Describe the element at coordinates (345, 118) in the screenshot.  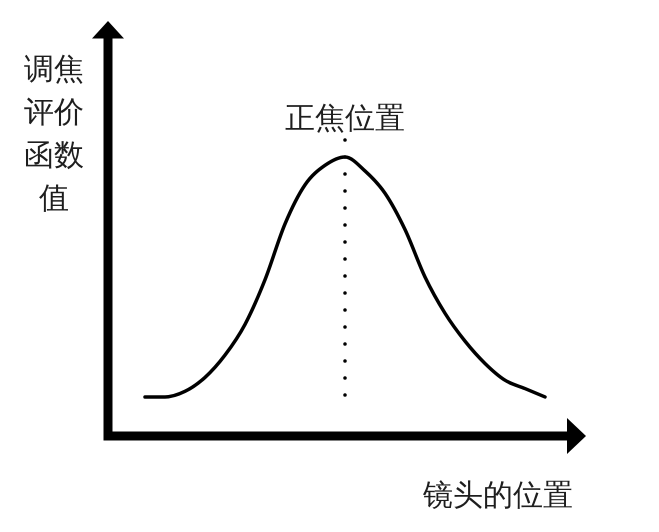
I see `text: 正焦位置` at that location.